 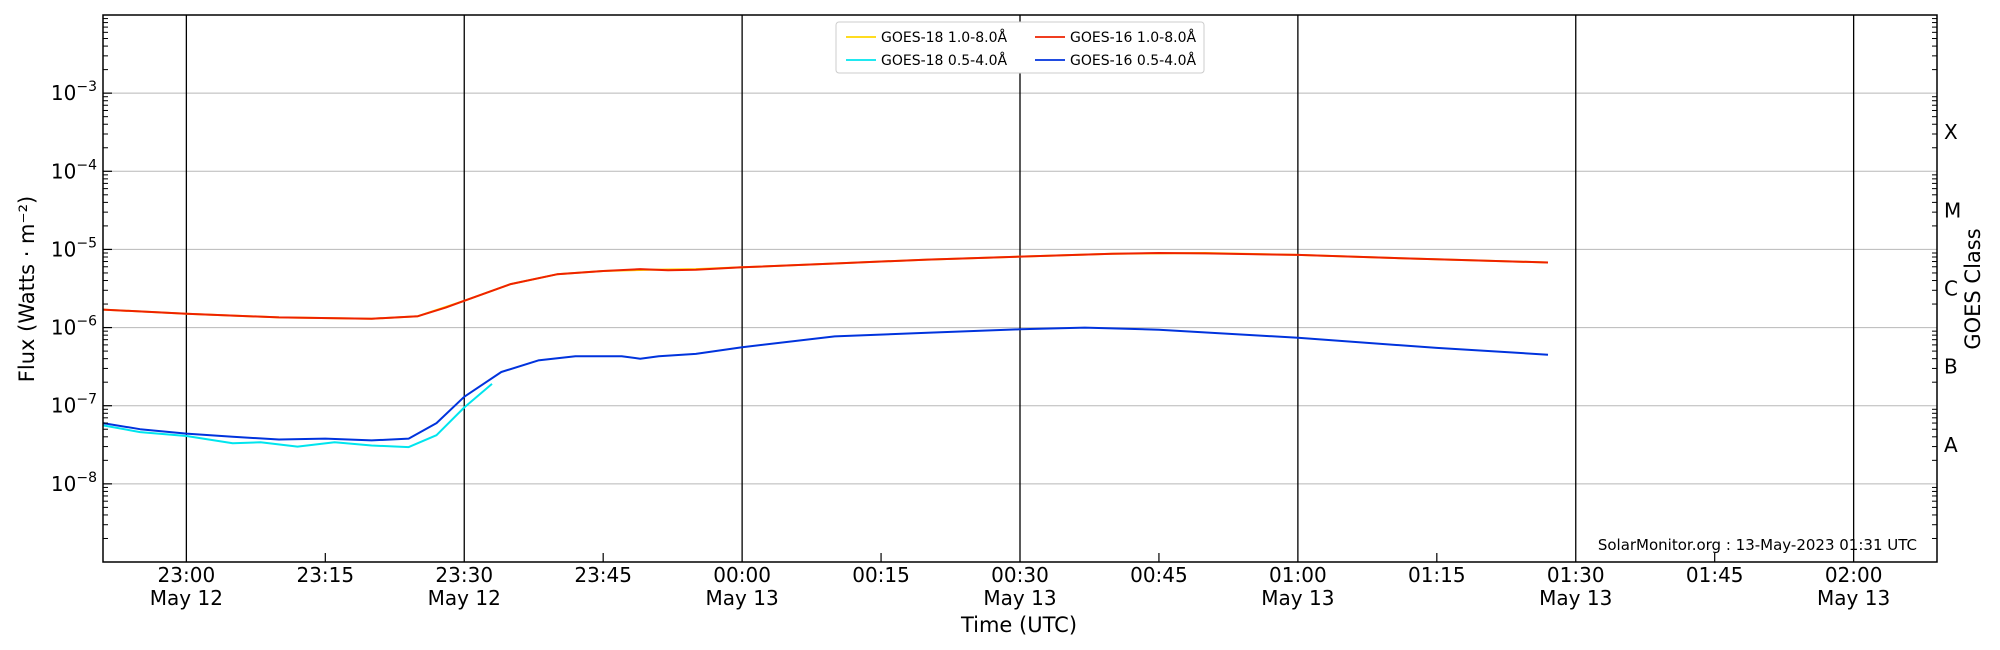 I want to click on legend-label: GOES-16 0.5-4.0Å, so click(x=1133, y=60).